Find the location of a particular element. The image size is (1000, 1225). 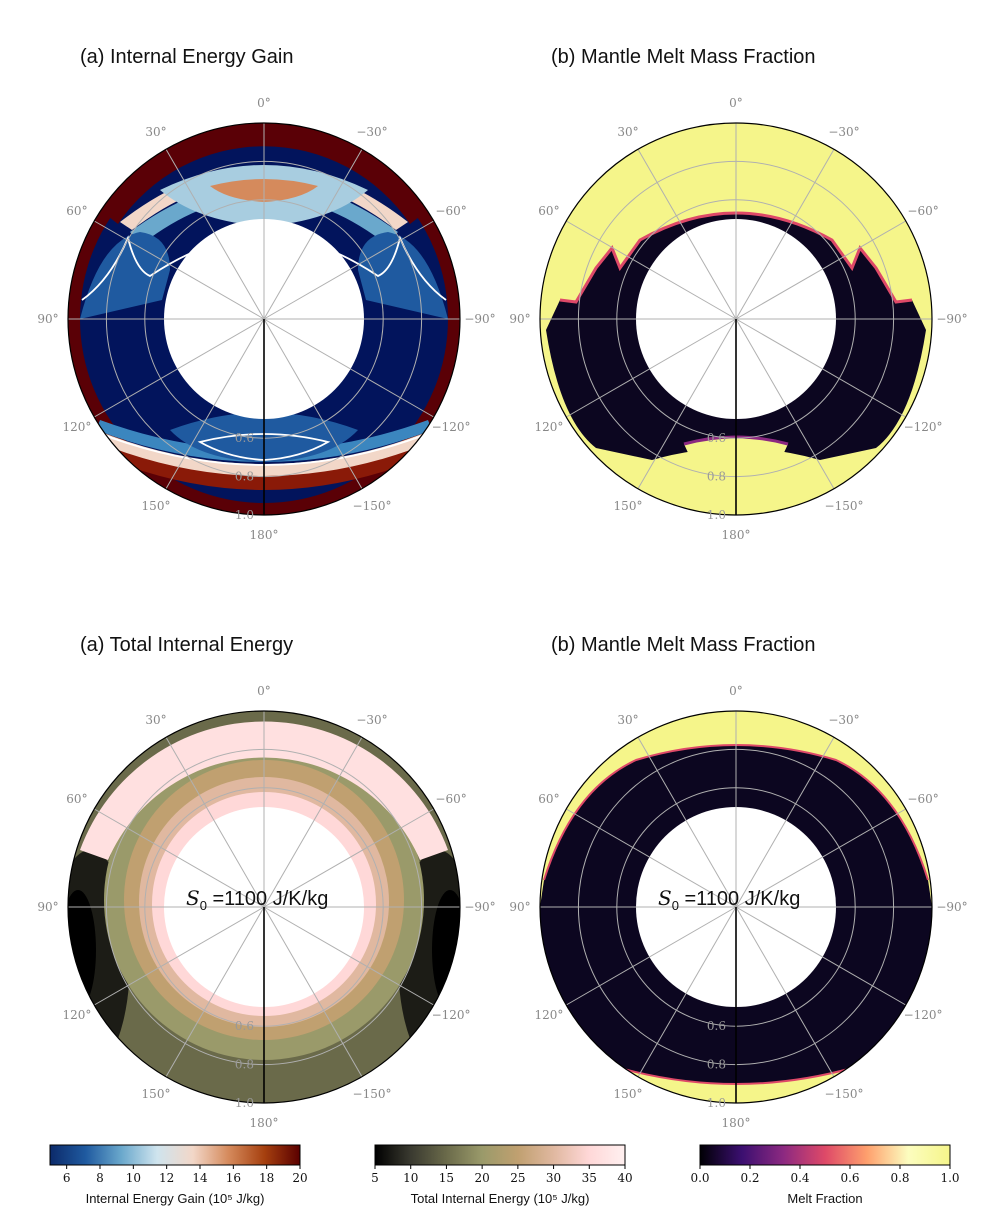

colorbar-tick-label: 35 is located at coordinates (589, 1178).